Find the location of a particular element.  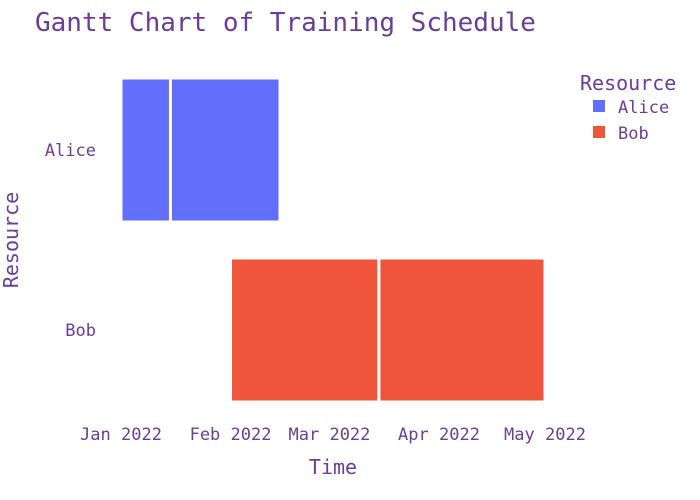

x-axis-title: Time is located at coordinates (333, 467).